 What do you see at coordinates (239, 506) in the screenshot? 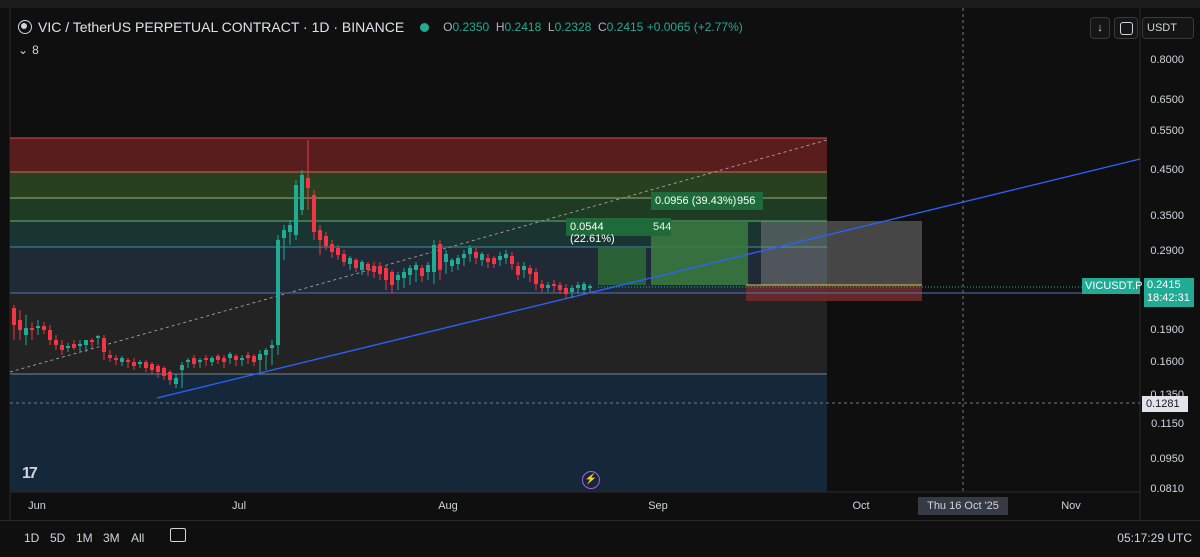
I see `time-tick-label: Jul` at bounding box center [239, 506].